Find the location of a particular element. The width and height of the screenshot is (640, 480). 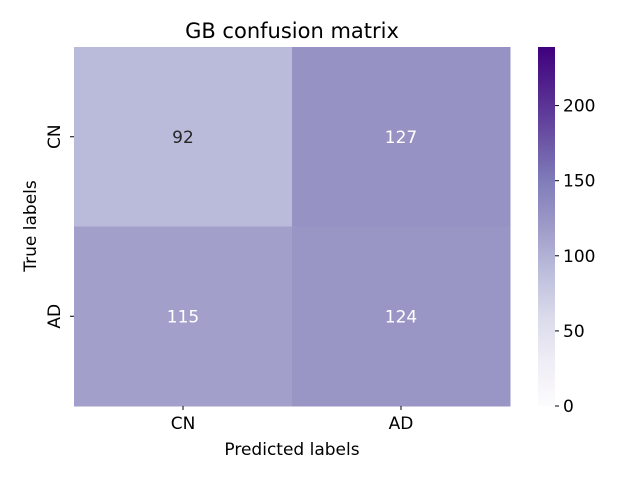

y-tick-label: CN is located at coordinates (55, 136).